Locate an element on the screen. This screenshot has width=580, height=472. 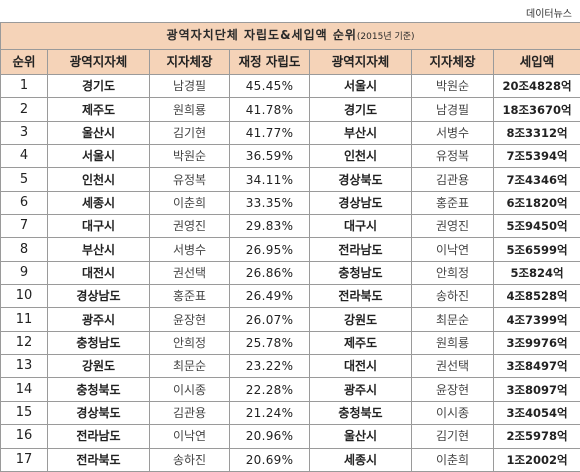
governor-cell: 권선택 is located at coordinates (189, 273).